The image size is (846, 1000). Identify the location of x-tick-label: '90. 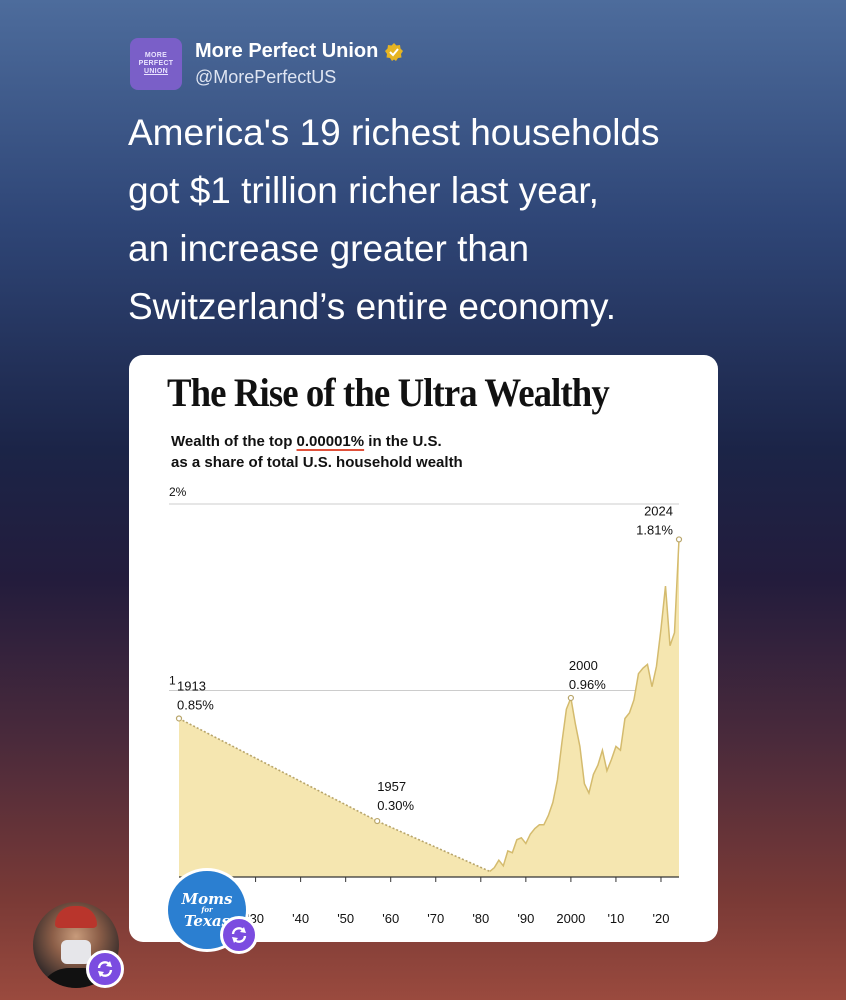
(525, 918).